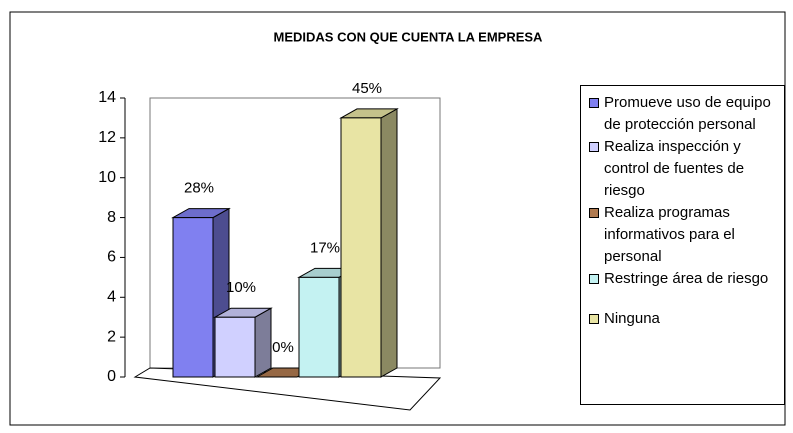 This screenshot has width=793, height=433. What do you see at coordinates (199, 188) in the screenshot?
I see `value-label: 28%` at bounding box center [199, 188].